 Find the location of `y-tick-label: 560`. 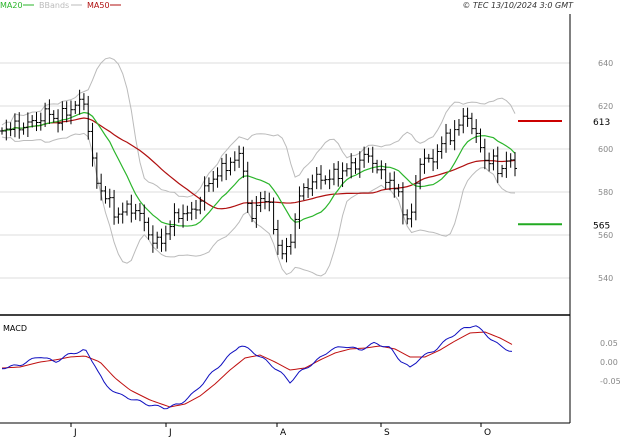

y-tick-label: 560 is located at coordinates (605, 235).